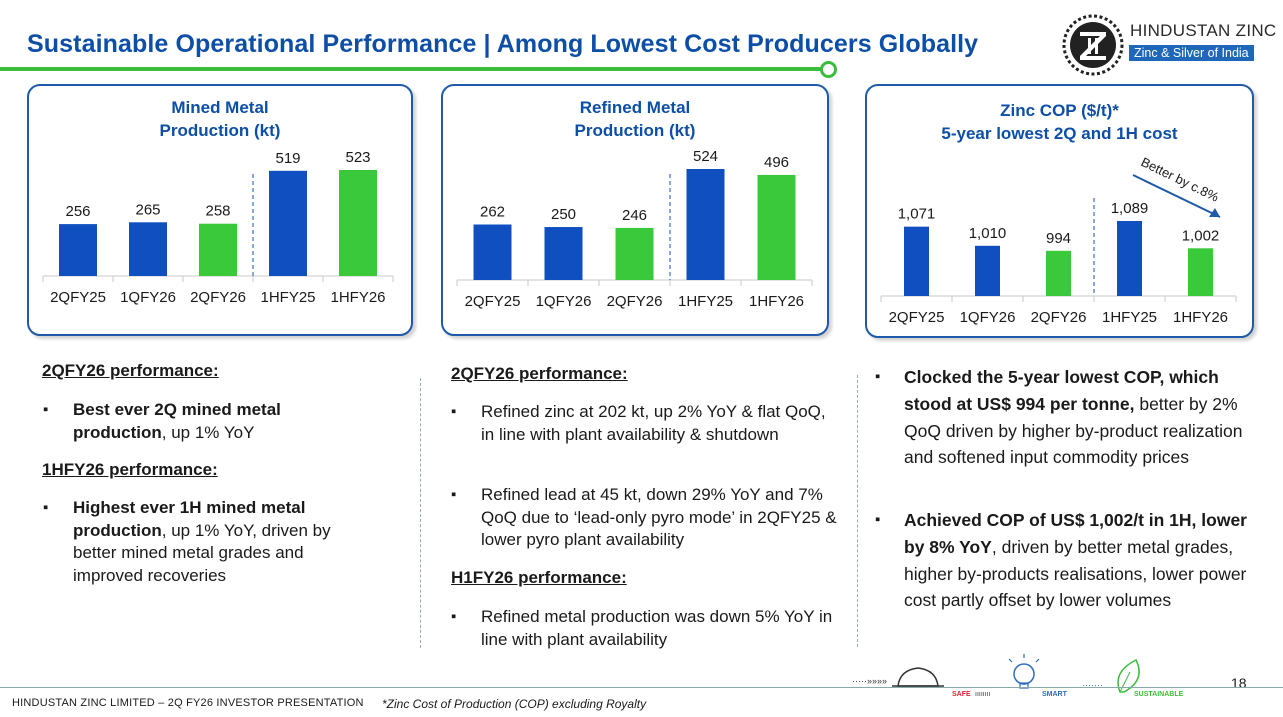  What do you see at coordinates (776, 162) in the screenshot?
I see `data-label: 496` at bounding box center [776, 162].